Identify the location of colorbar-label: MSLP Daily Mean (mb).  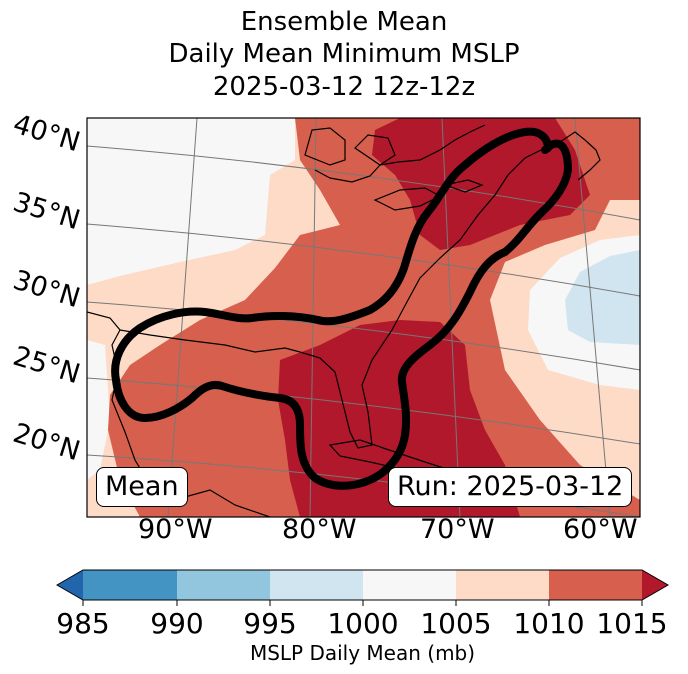
(362, 653).